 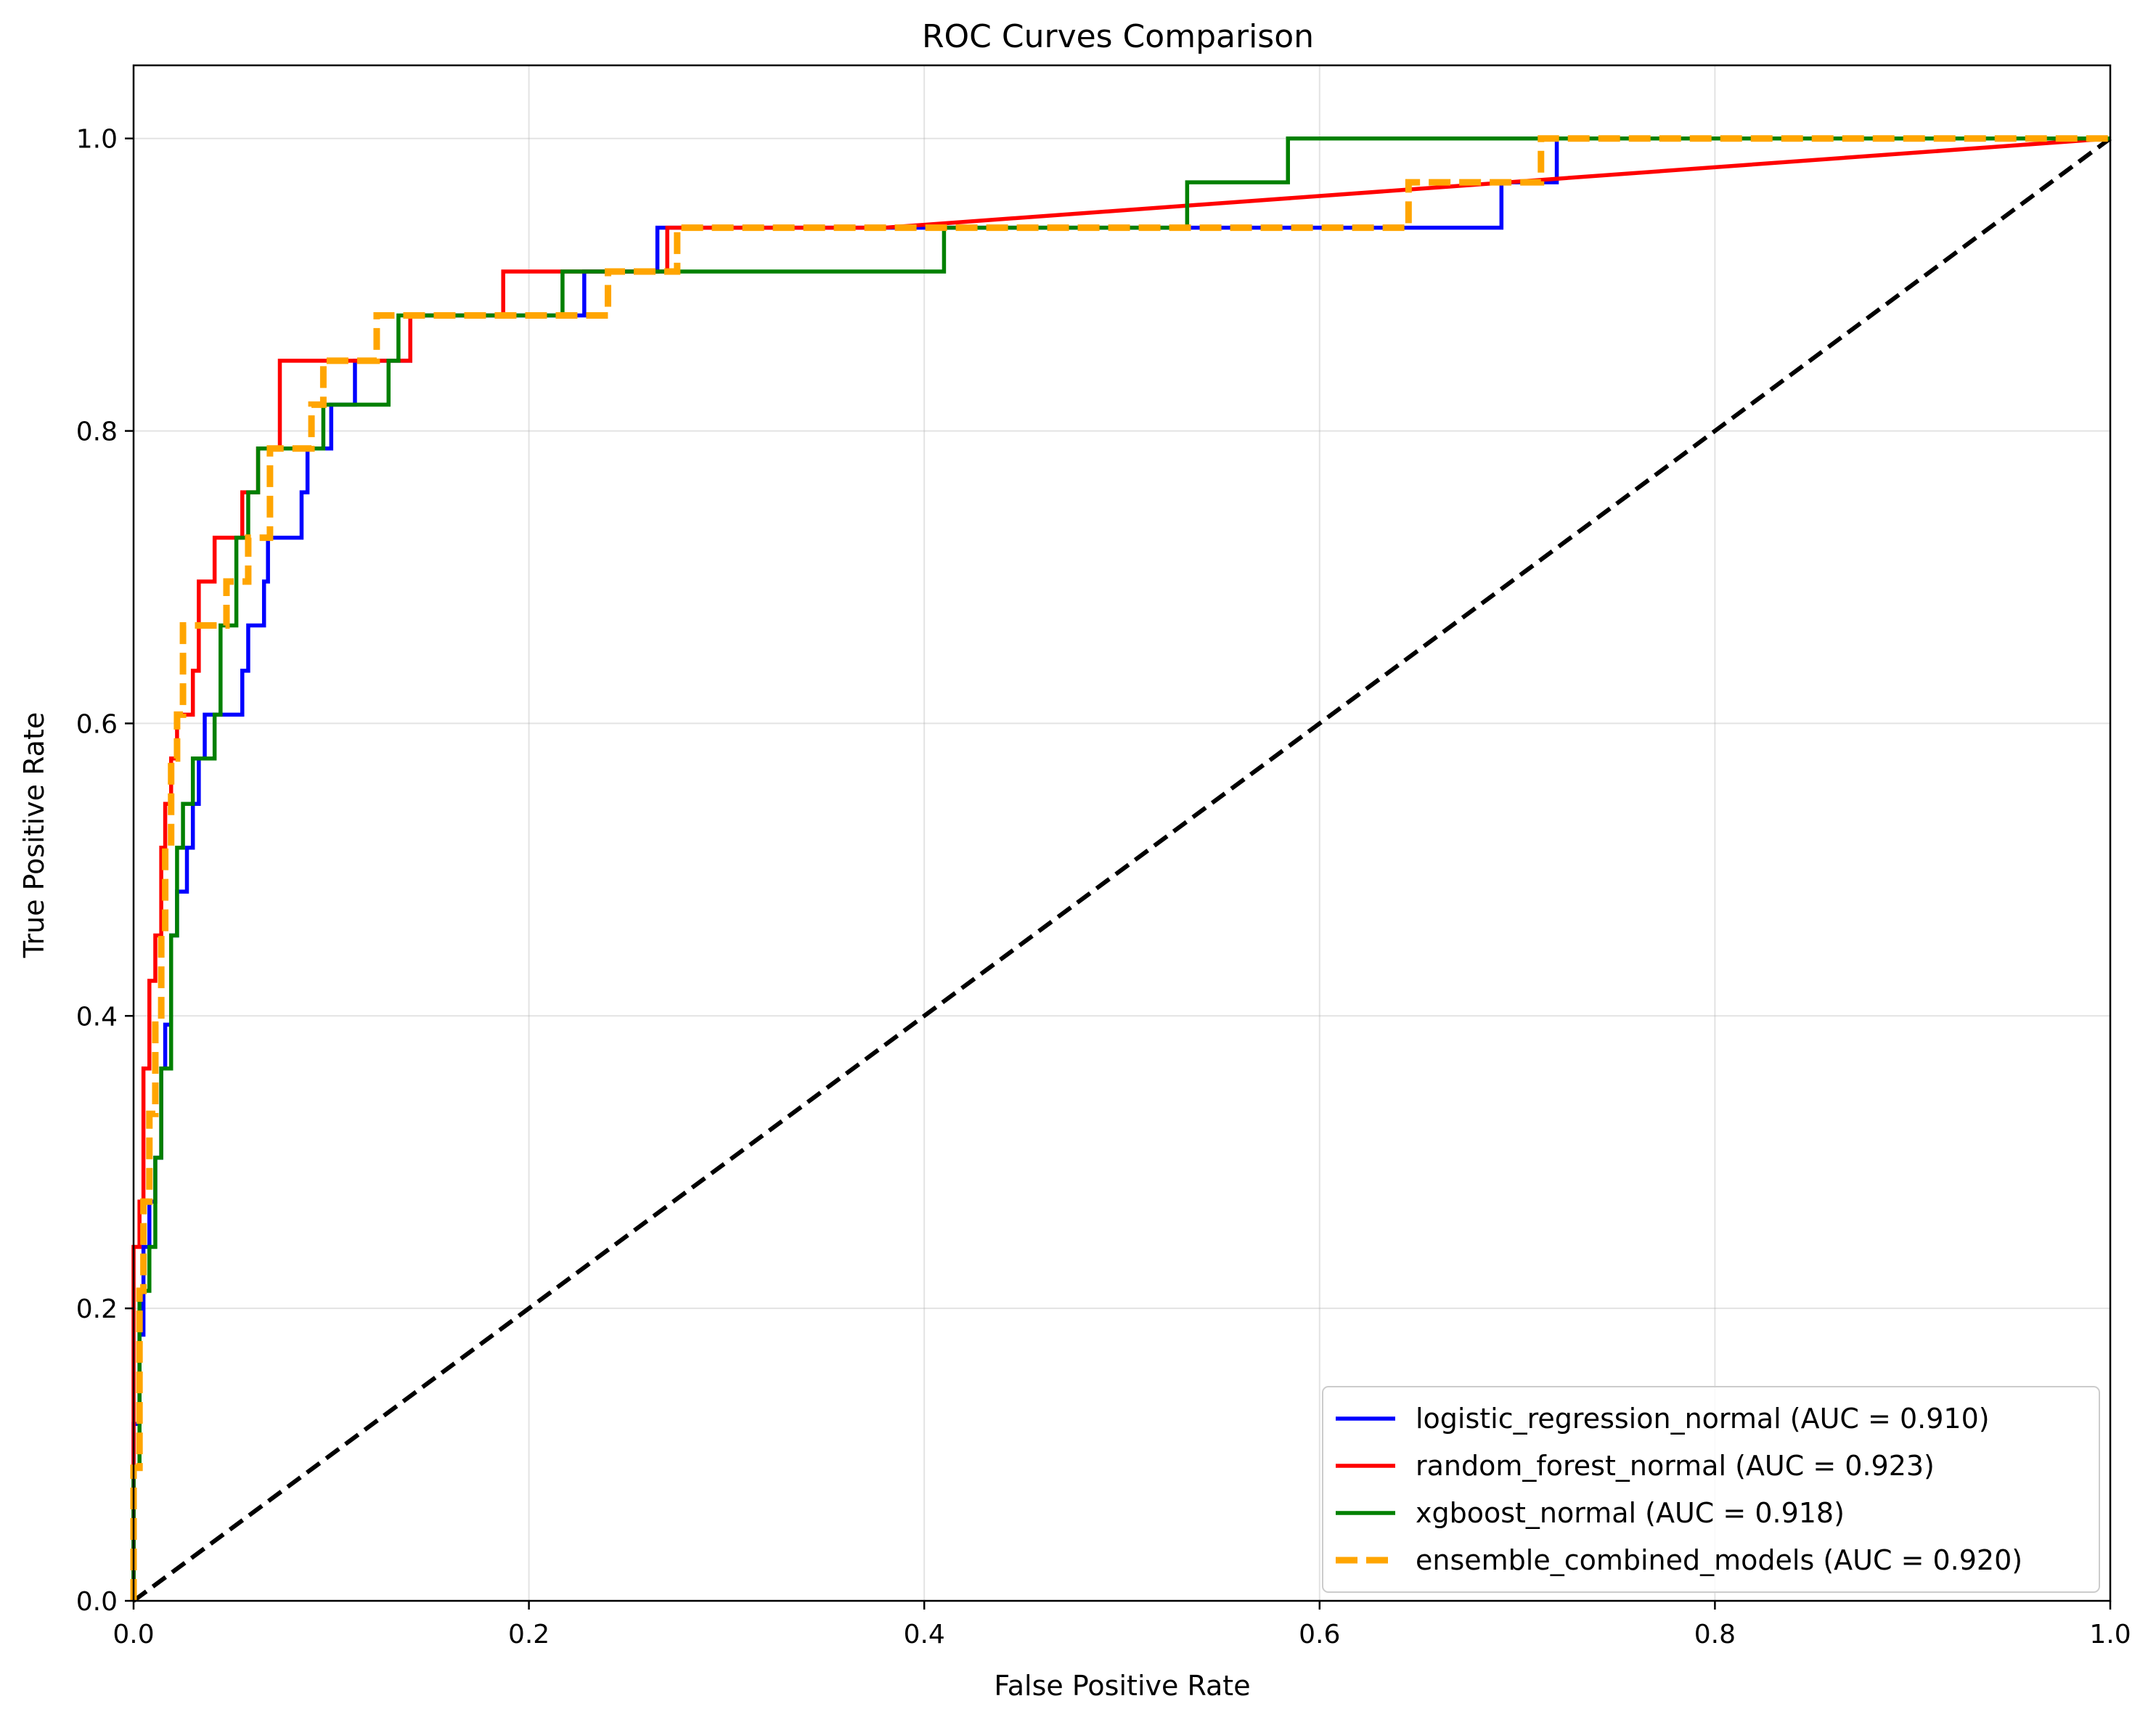 I want to click on legend-label-0: logistic_regression_normal (AUC = 0.910), so click(x=1703, y=1419).